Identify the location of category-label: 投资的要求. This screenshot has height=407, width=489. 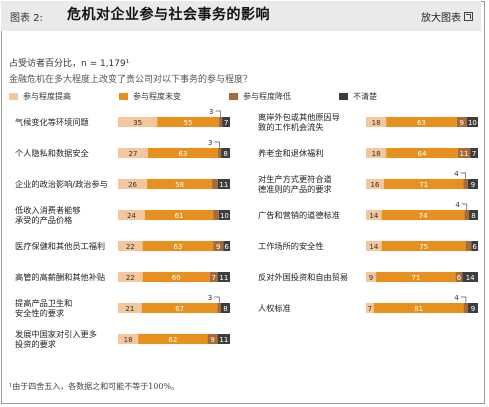
(35, 344).